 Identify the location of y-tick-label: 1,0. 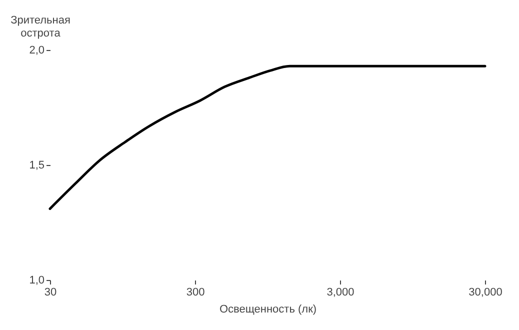
(36, 280).